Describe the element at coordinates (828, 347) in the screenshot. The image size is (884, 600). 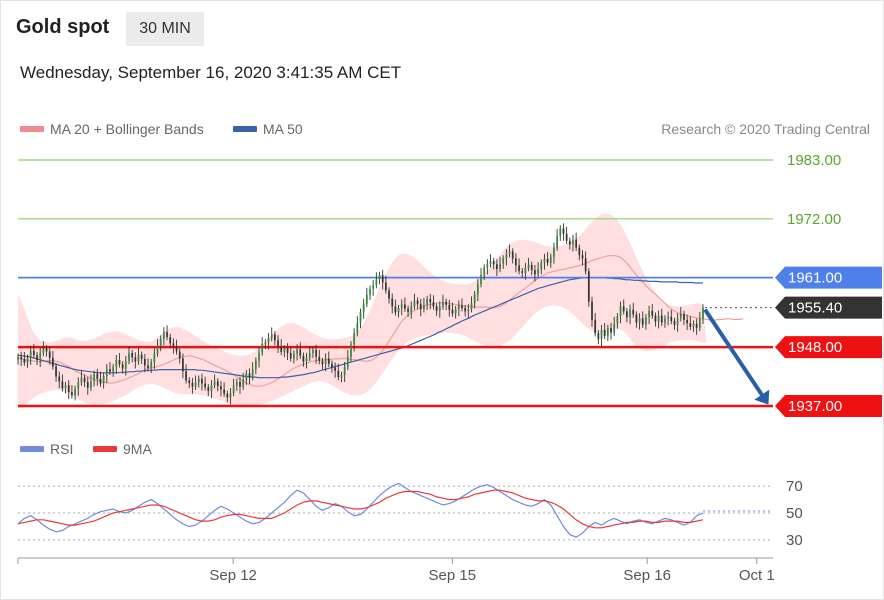
I see `level-tag-1948.00: 1948.00` at that location.